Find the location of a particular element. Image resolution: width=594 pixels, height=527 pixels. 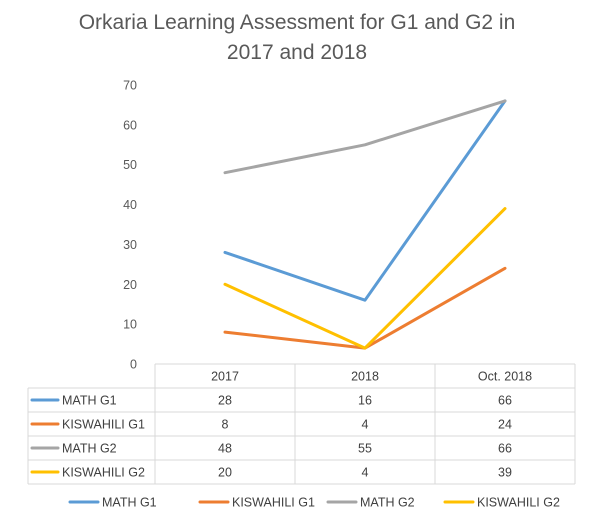

series-line-kiswahili-g2 is located at coordinates (365, 278).